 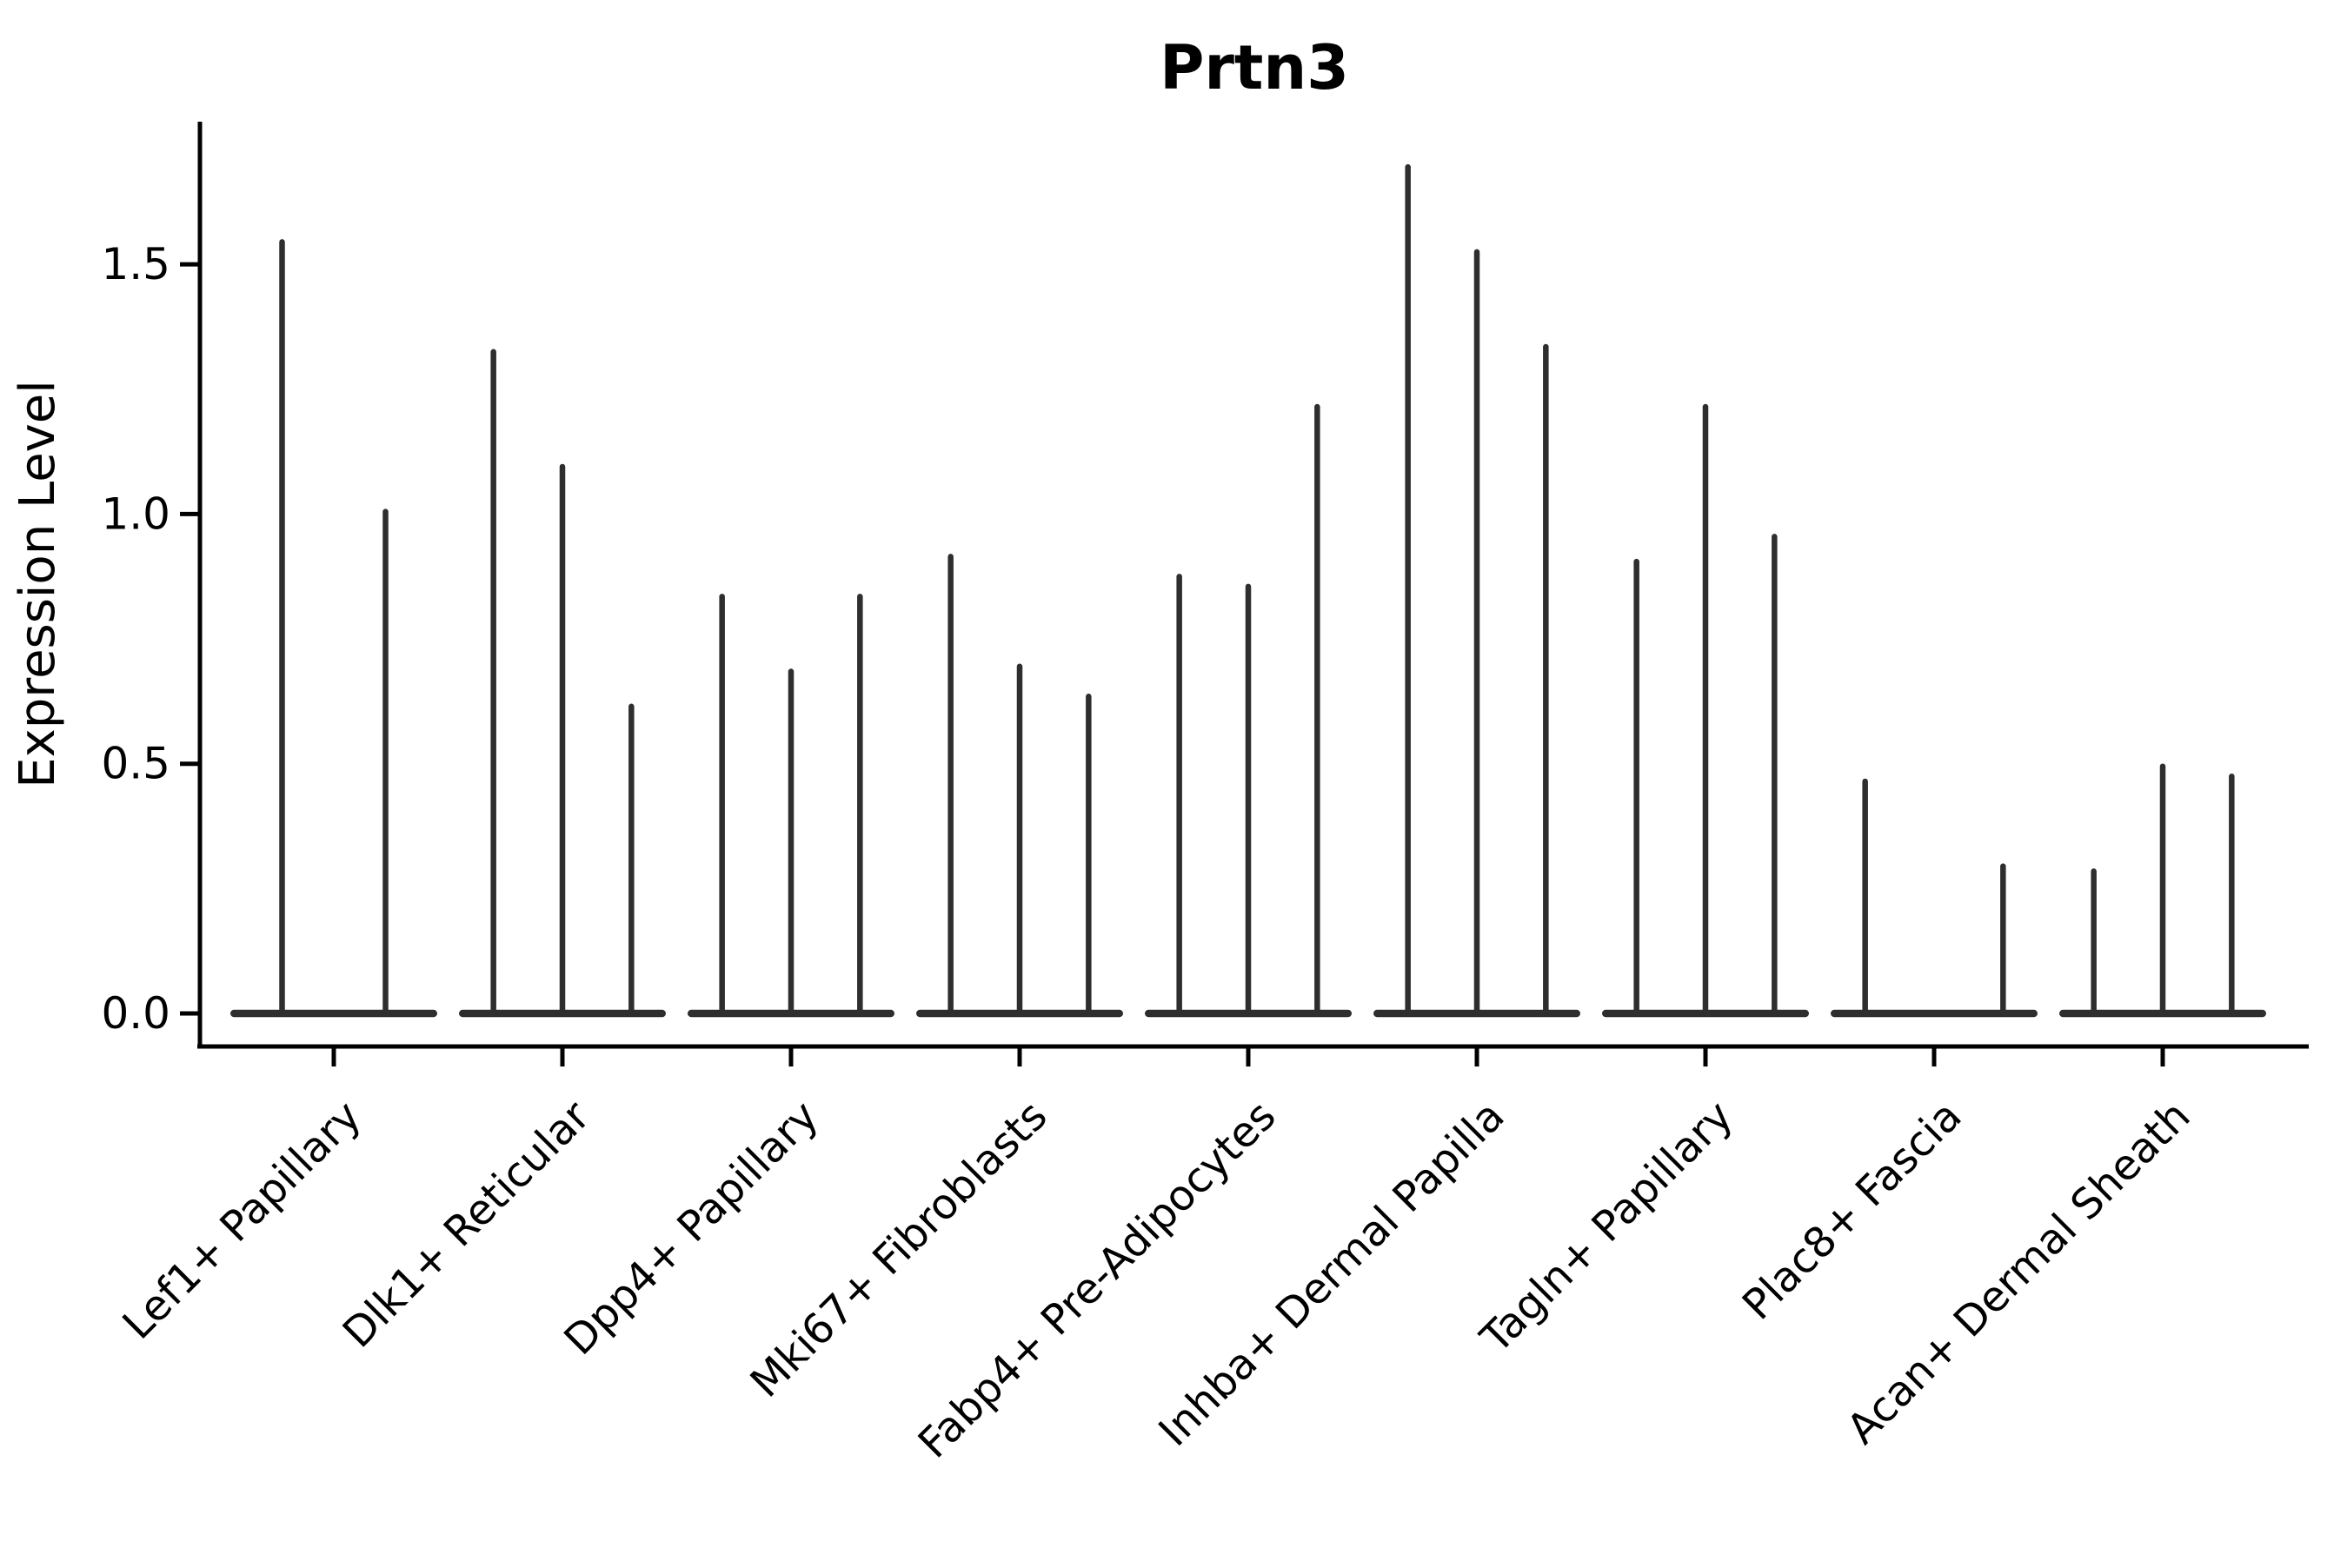 What do you see at coordinates (135, 513) in the screenshot?
I see `y-tick-label: 1.0` at bounding box center [135, 513].